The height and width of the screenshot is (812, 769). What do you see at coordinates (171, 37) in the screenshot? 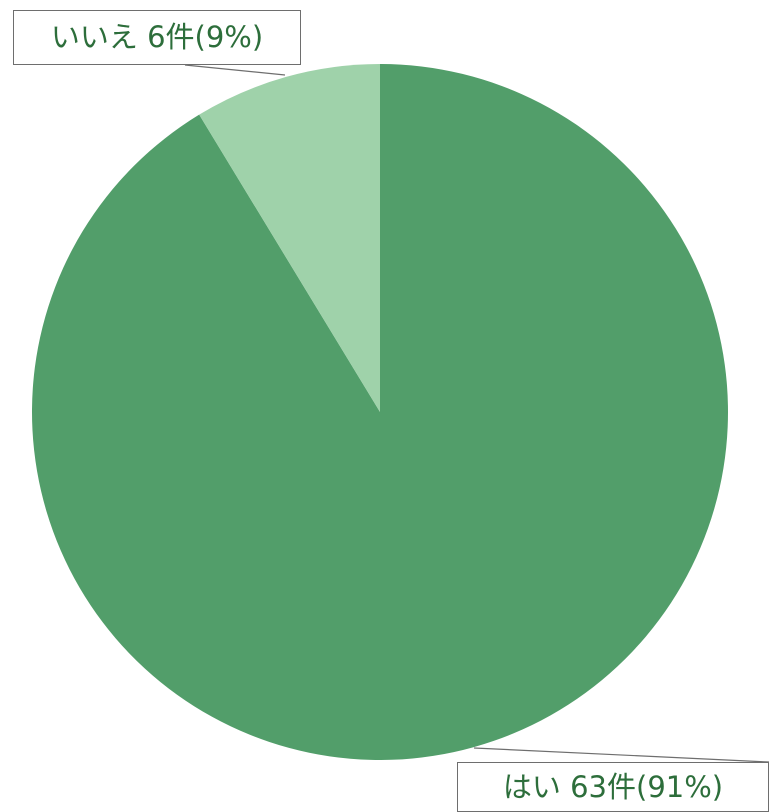
I see `slice-count-no: 6件` at bounding box center [171, 37].